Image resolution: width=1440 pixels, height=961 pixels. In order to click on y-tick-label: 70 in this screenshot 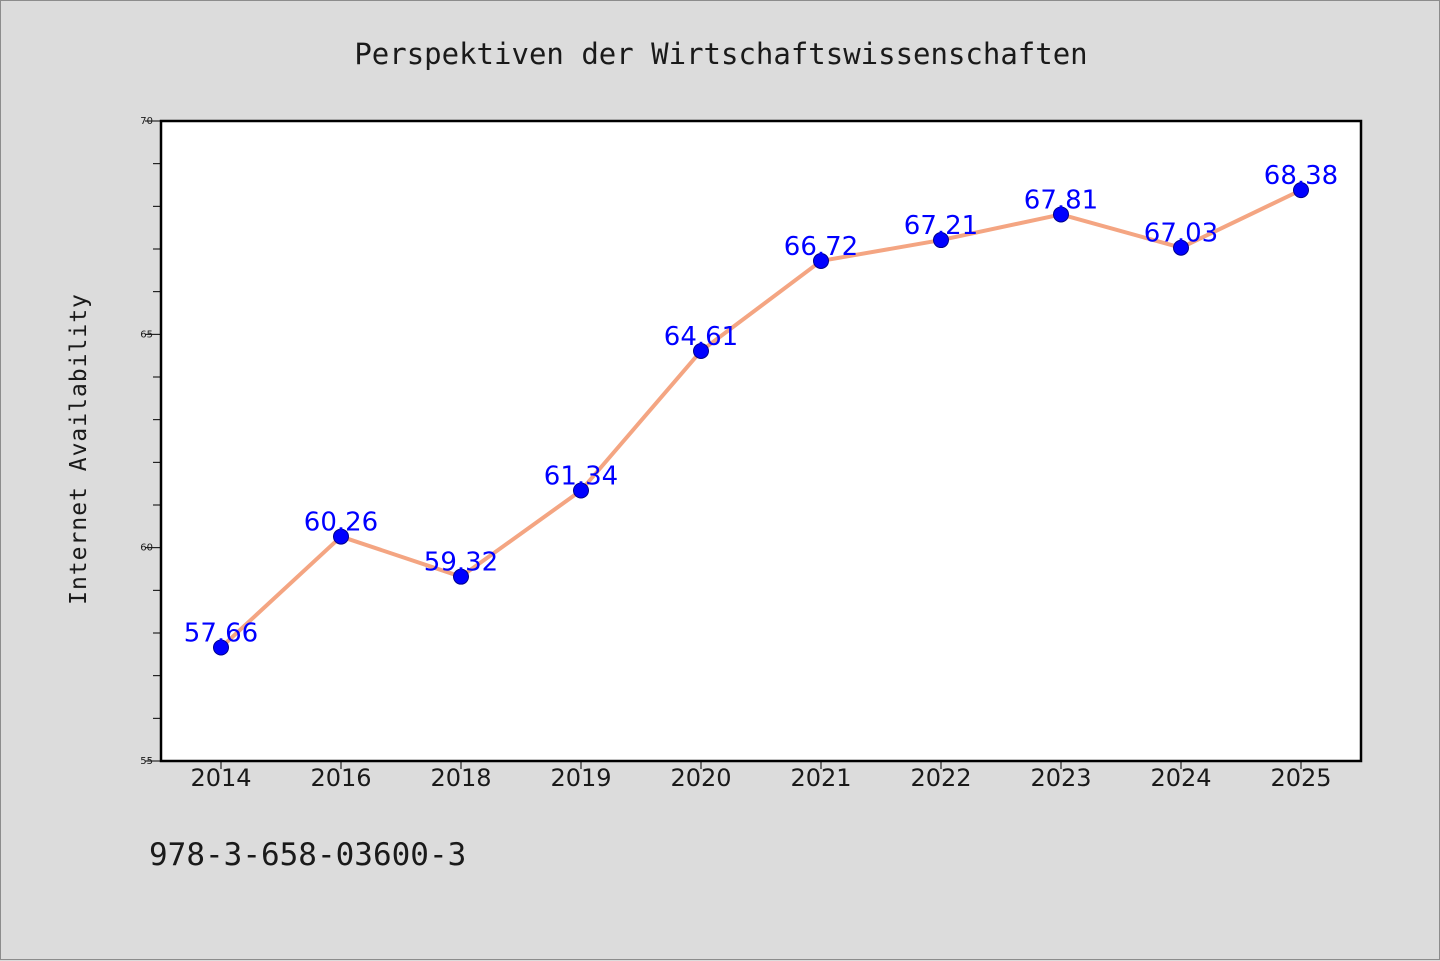, I will do `click(146, 121)`.